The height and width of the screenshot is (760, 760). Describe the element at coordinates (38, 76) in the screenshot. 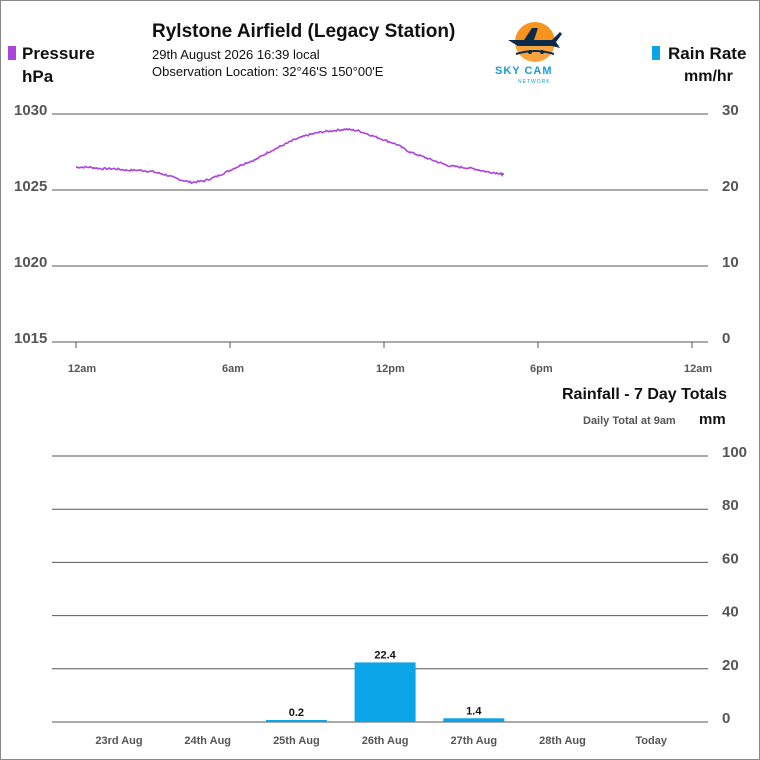

I see `pressure-axis-unit: hPa` at that location.